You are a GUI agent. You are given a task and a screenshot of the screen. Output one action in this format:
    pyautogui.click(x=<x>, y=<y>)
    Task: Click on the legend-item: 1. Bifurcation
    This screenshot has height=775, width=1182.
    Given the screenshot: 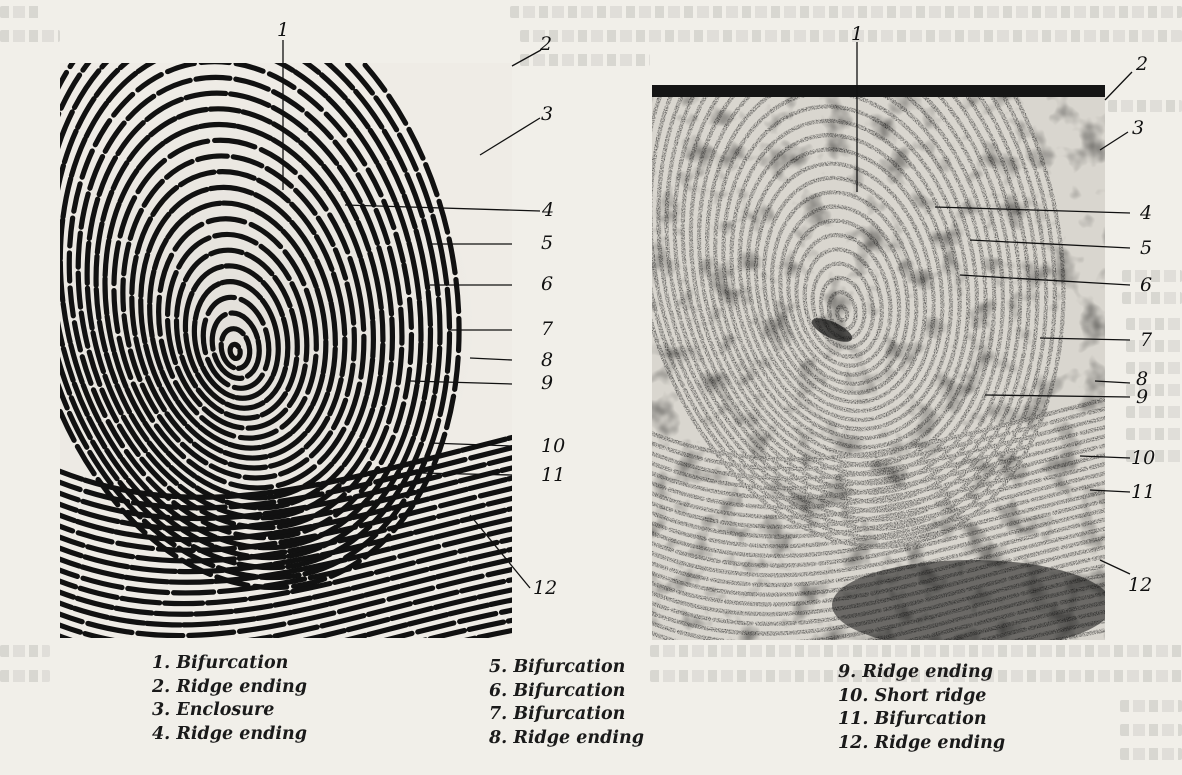 What is the action you would take?
    pyautogui.click(x=220, y=663)
    